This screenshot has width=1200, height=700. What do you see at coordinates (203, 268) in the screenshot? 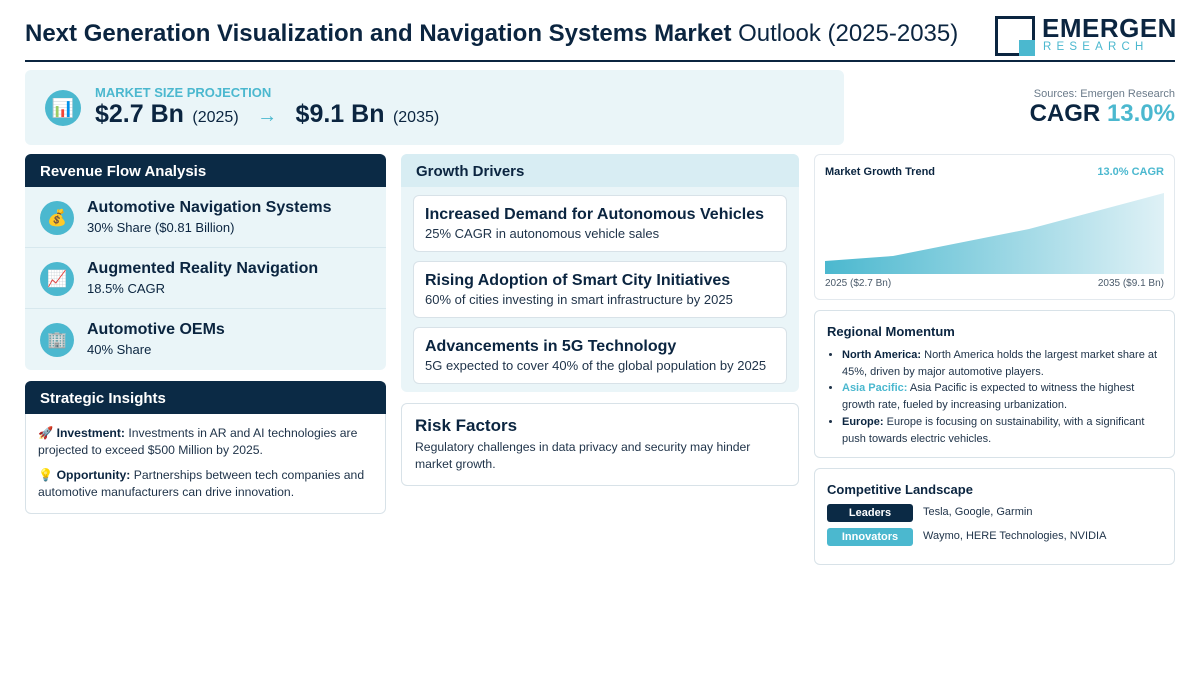
I see `revenue-item-title: Augmented Reality Navigation` at bounding box center [203, 268].